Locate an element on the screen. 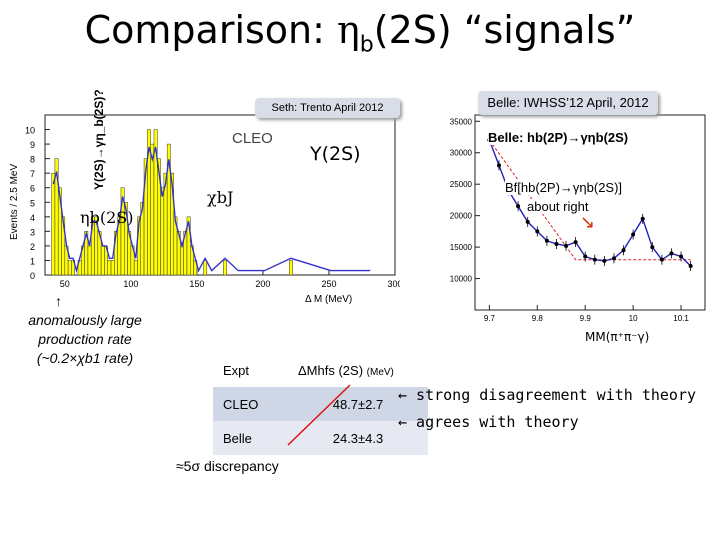  belle-plot-frame is located at coordinates (590, 212).